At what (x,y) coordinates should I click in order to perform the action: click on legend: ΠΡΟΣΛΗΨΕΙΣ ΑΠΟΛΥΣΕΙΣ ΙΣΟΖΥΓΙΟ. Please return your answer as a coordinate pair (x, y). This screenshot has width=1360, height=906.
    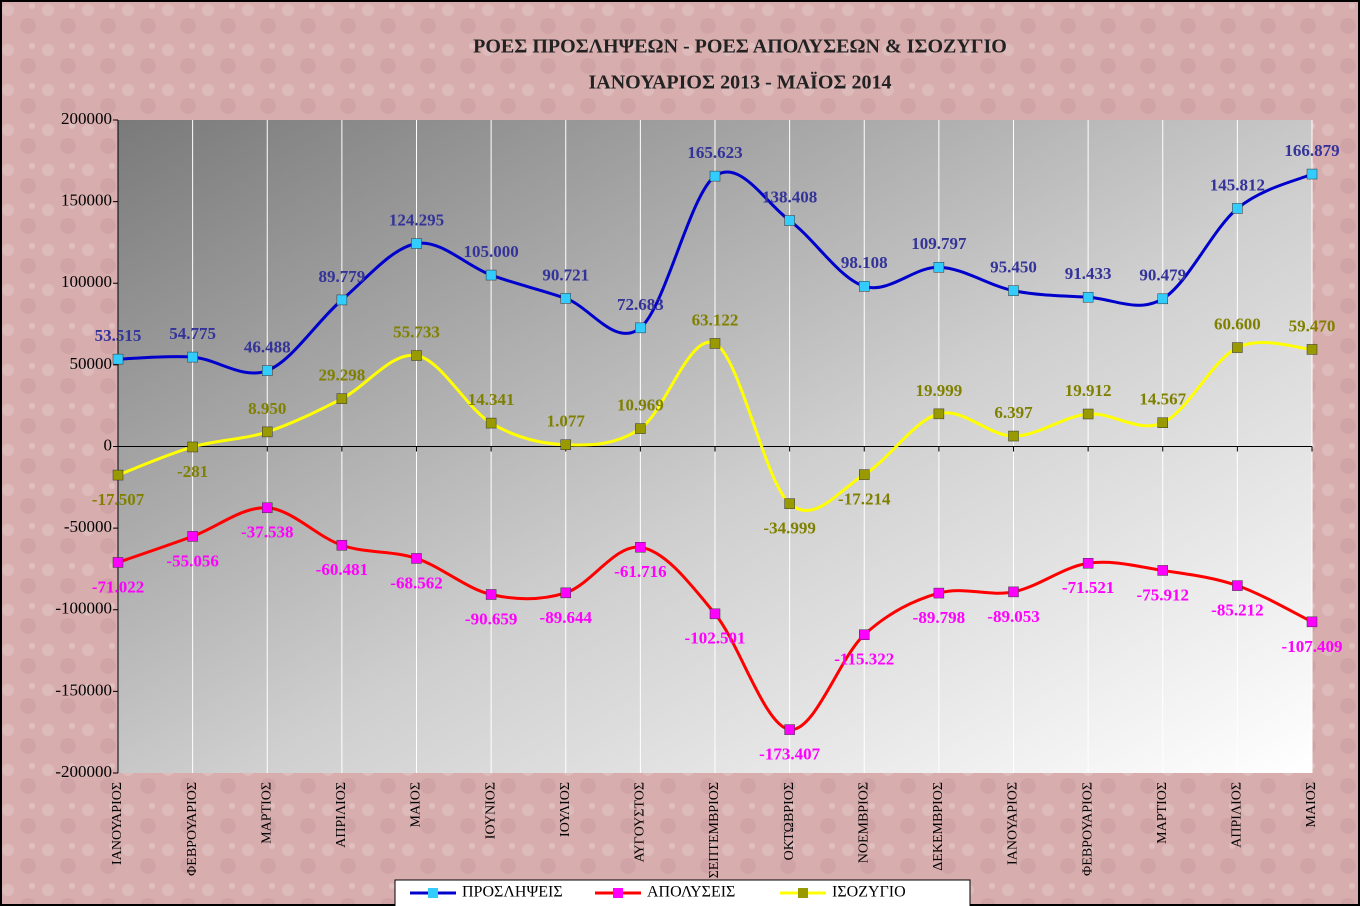
    Looking at the image, I should click on (682, 892).